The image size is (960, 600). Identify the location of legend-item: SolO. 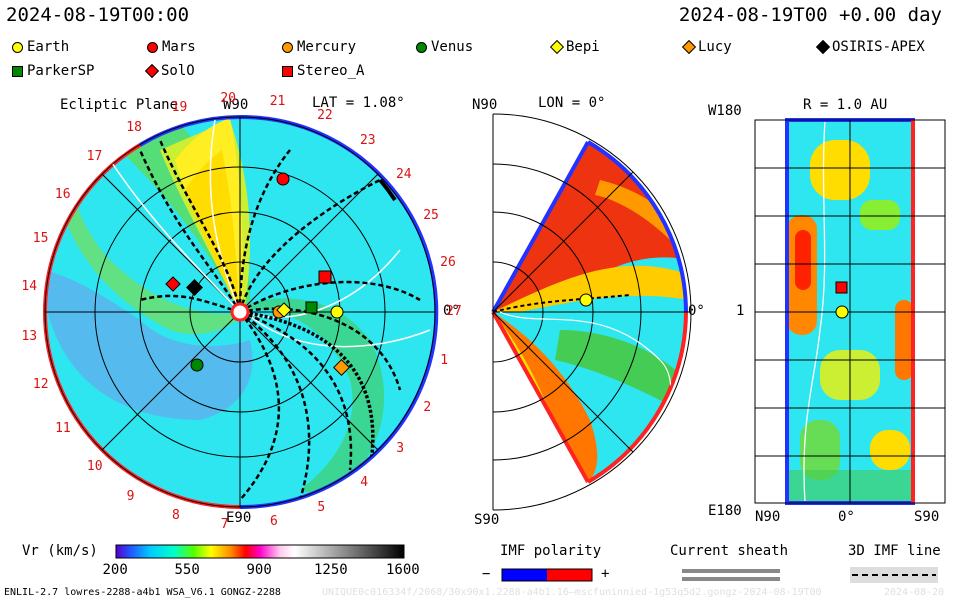
(169, 71).